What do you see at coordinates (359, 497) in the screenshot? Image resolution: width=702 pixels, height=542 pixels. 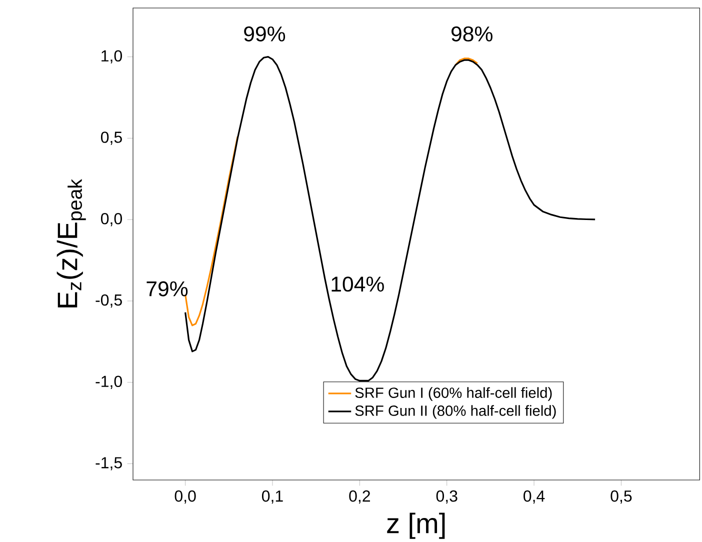 I see `x-tick-label: 0,2` at bounding box center [359, 497].